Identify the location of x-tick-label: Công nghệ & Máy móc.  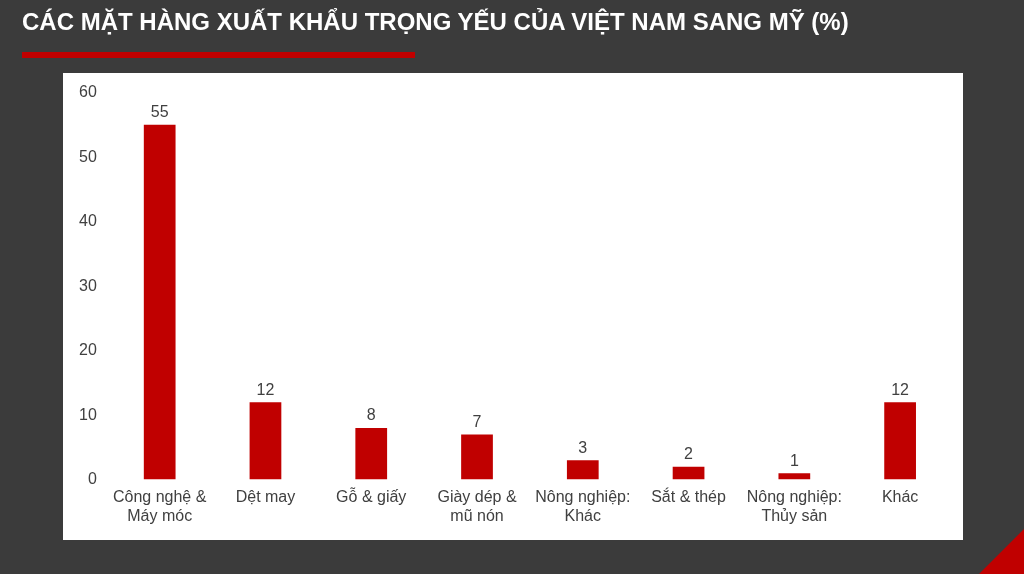
(159, 505).